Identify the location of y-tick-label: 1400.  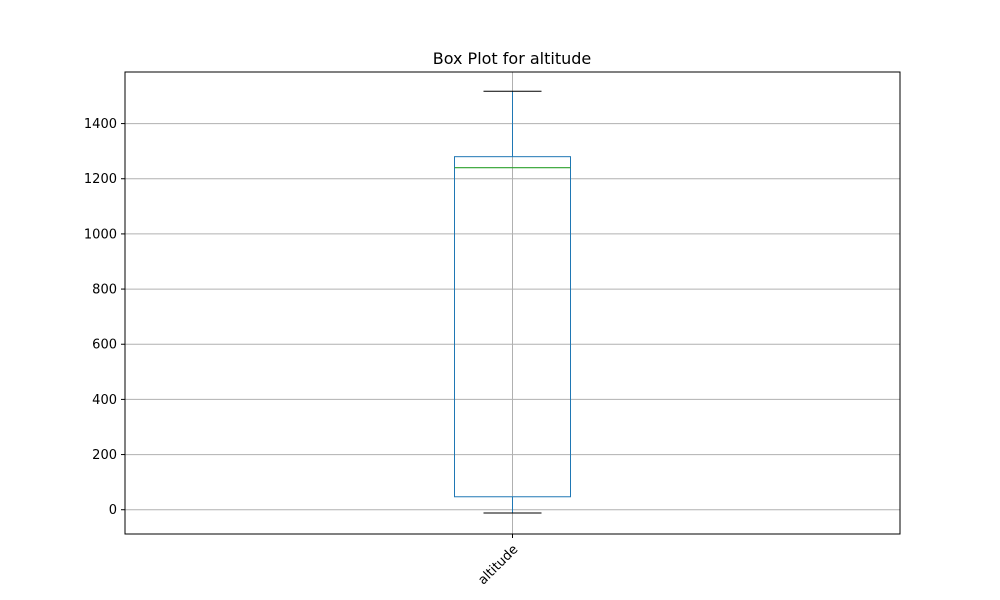
(100, 124).